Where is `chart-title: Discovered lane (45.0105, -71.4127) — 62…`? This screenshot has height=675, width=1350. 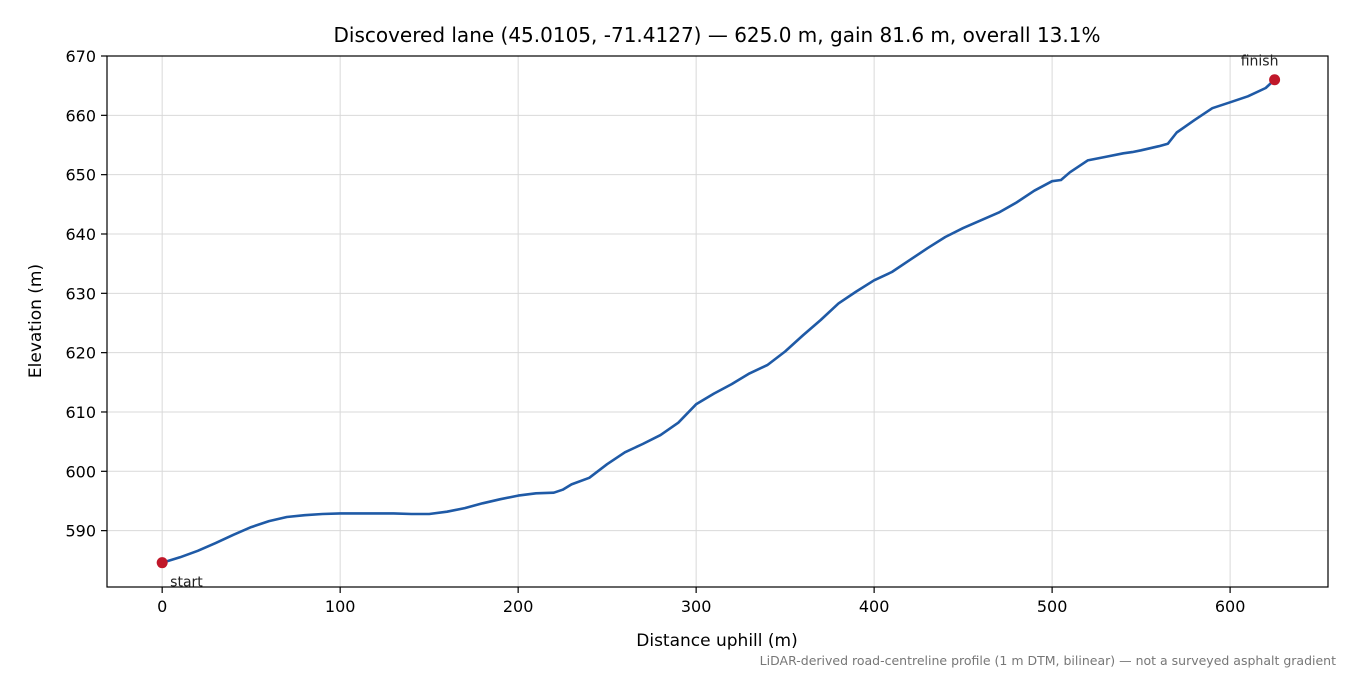 chart-title: Discovered lane (45.0105, -71.4127) — 62… is located at coordinates (716, 35).